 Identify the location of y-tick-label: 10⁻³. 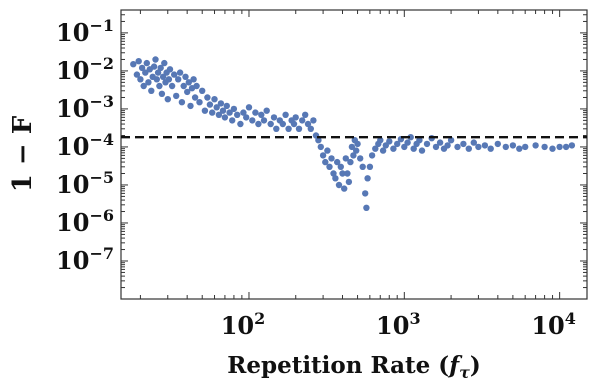
(85, 107).